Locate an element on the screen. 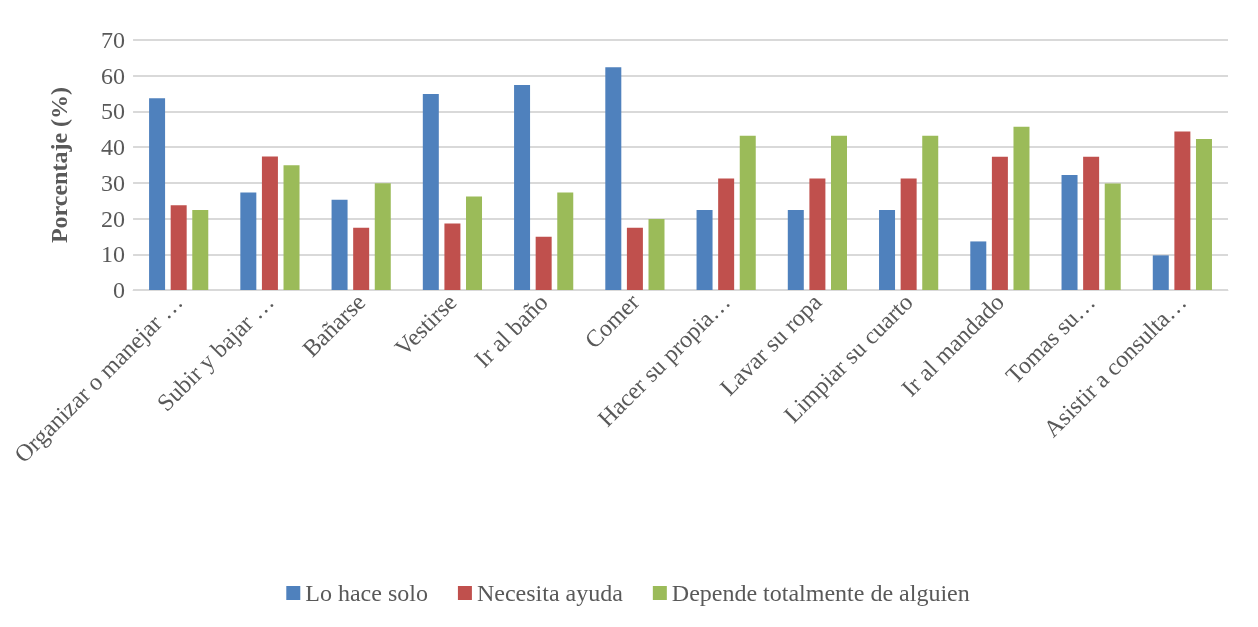  y-tick-label: 70 is located at coordinates (113, 40).